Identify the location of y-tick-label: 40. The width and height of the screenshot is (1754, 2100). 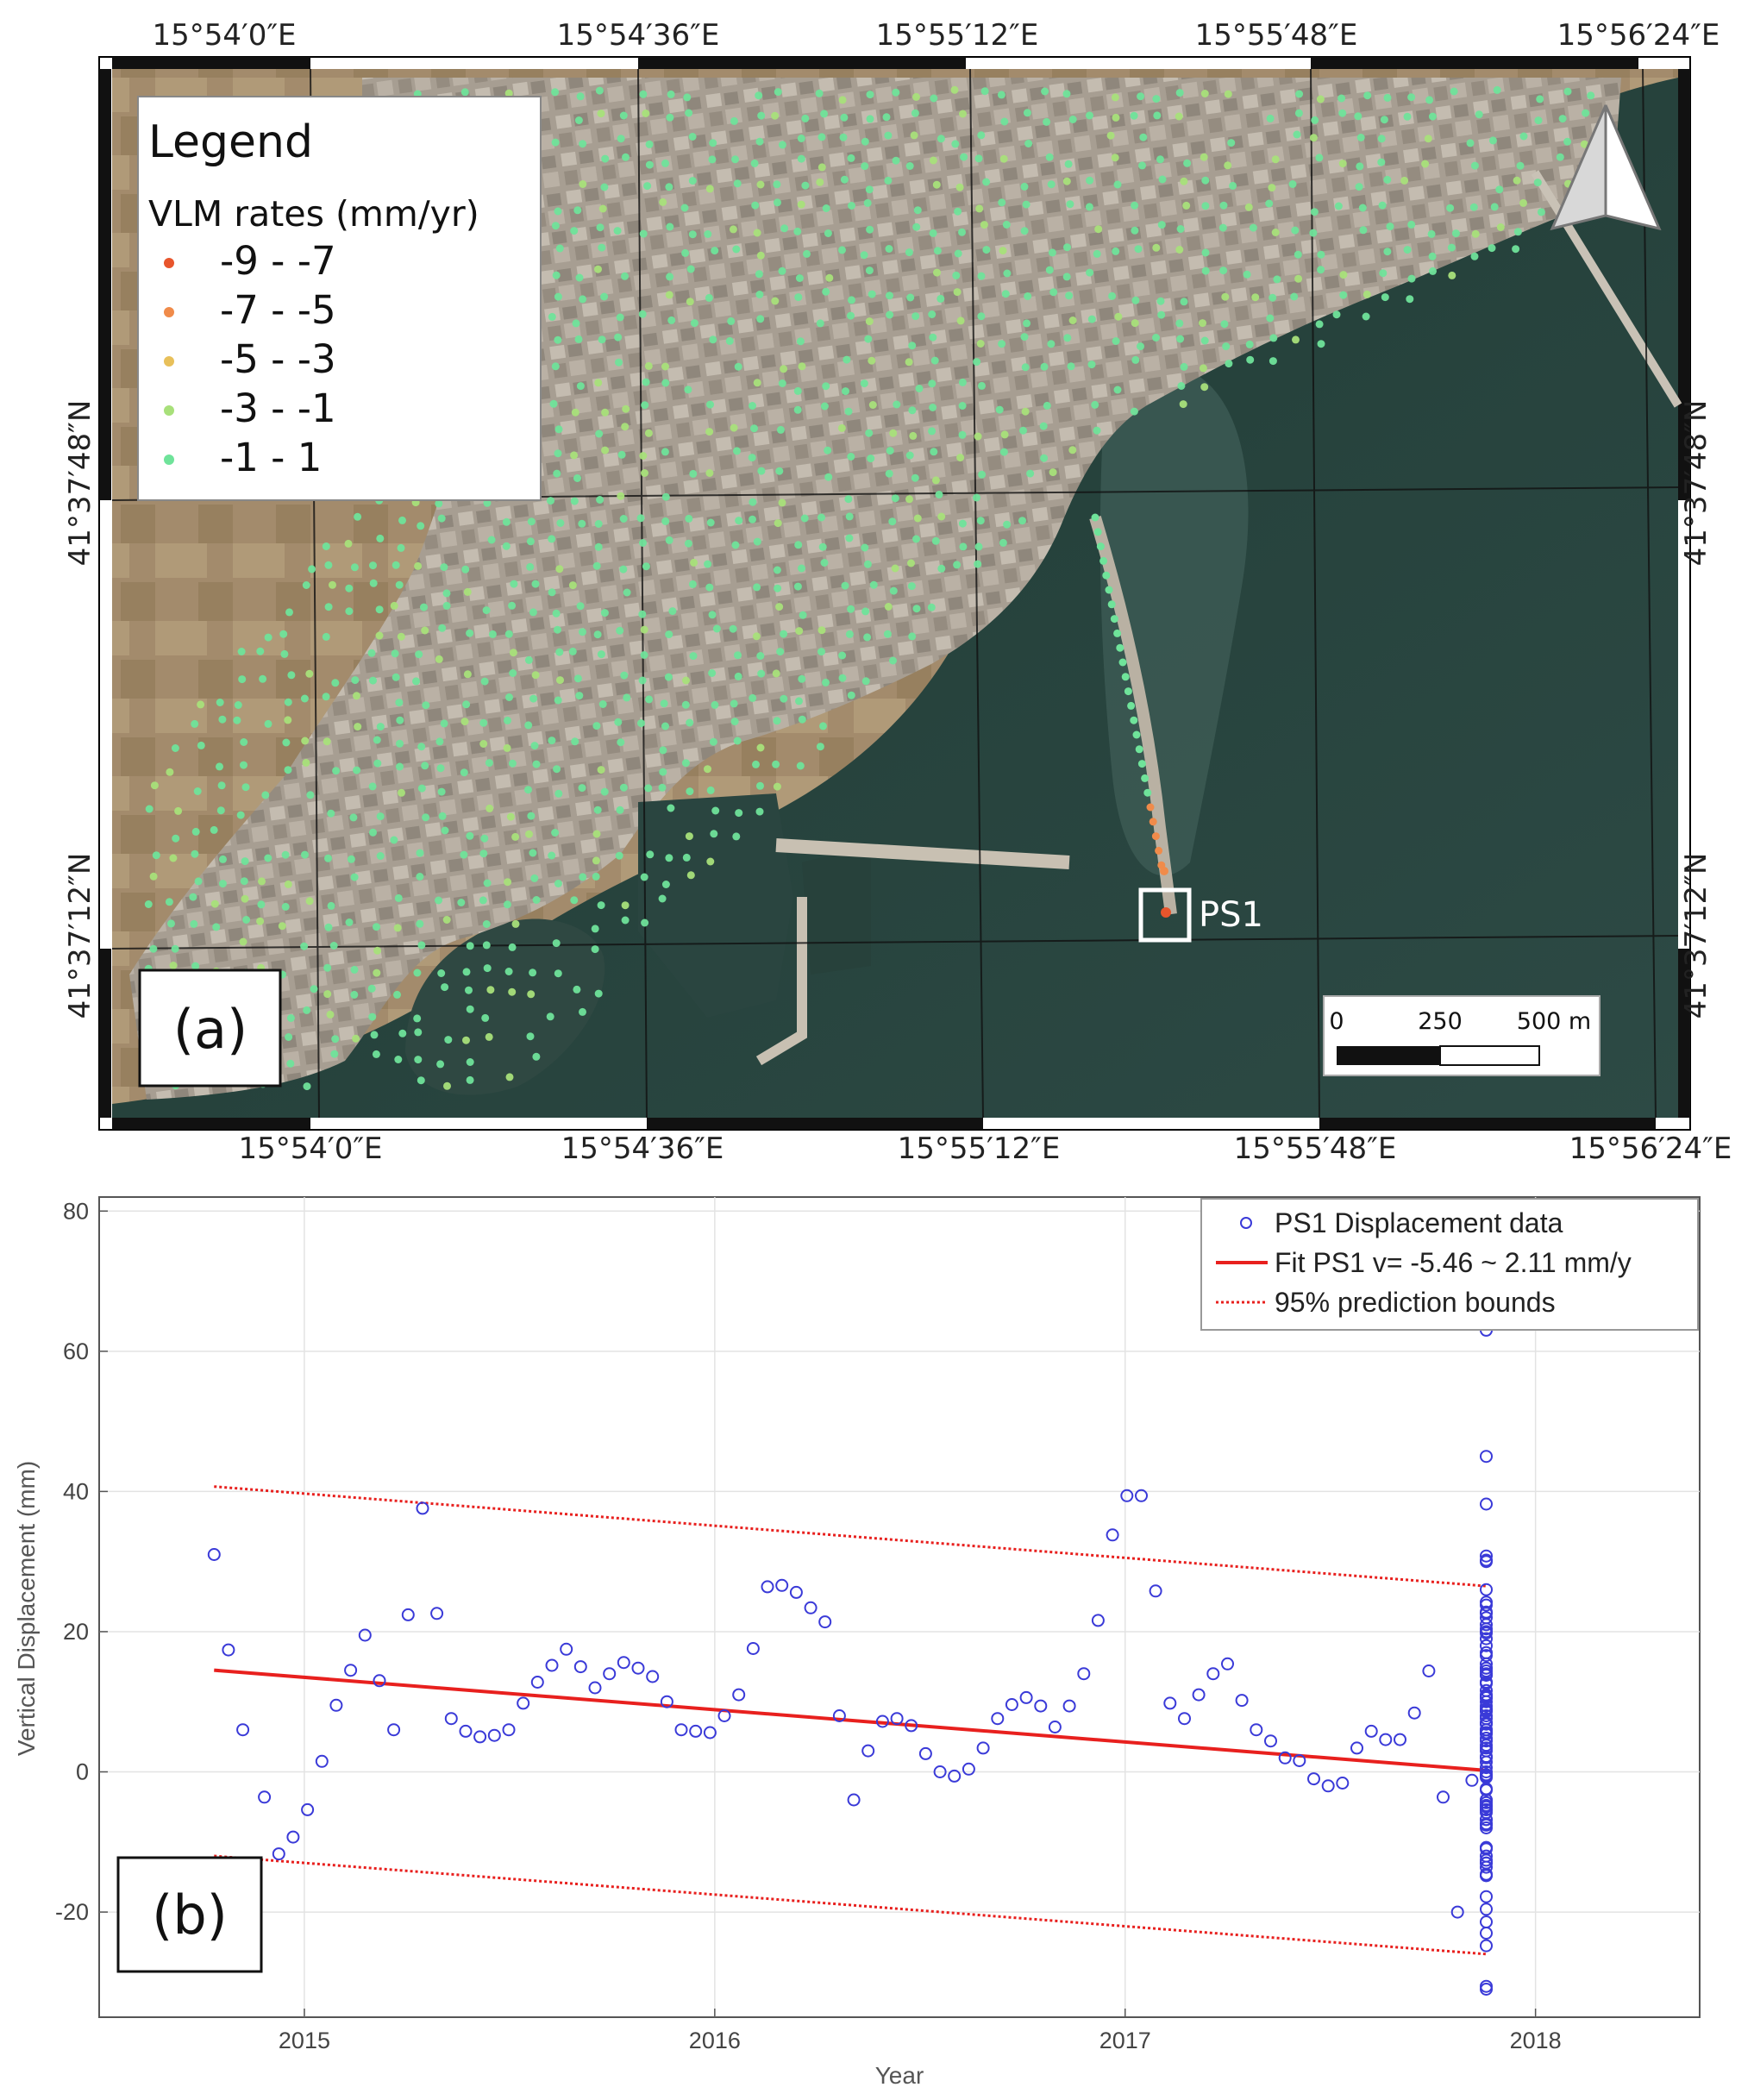
(76, 1491).